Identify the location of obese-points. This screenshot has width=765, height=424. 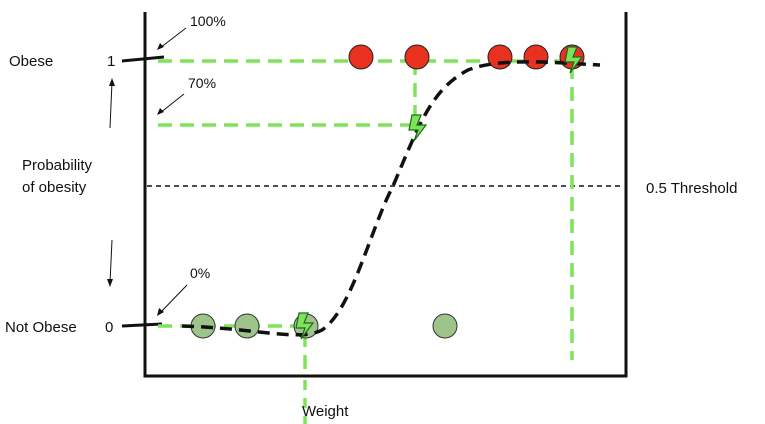
(466, 57).